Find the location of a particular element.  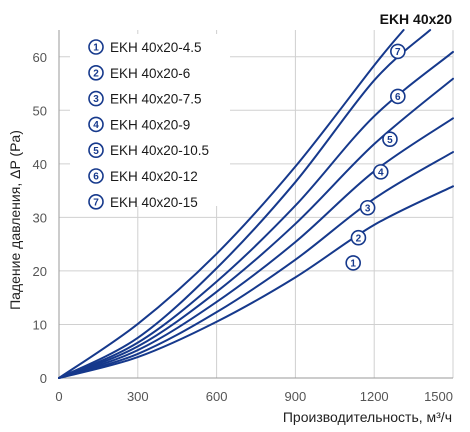

curve-marker-2: 2 is located at coordinates (358, 237).